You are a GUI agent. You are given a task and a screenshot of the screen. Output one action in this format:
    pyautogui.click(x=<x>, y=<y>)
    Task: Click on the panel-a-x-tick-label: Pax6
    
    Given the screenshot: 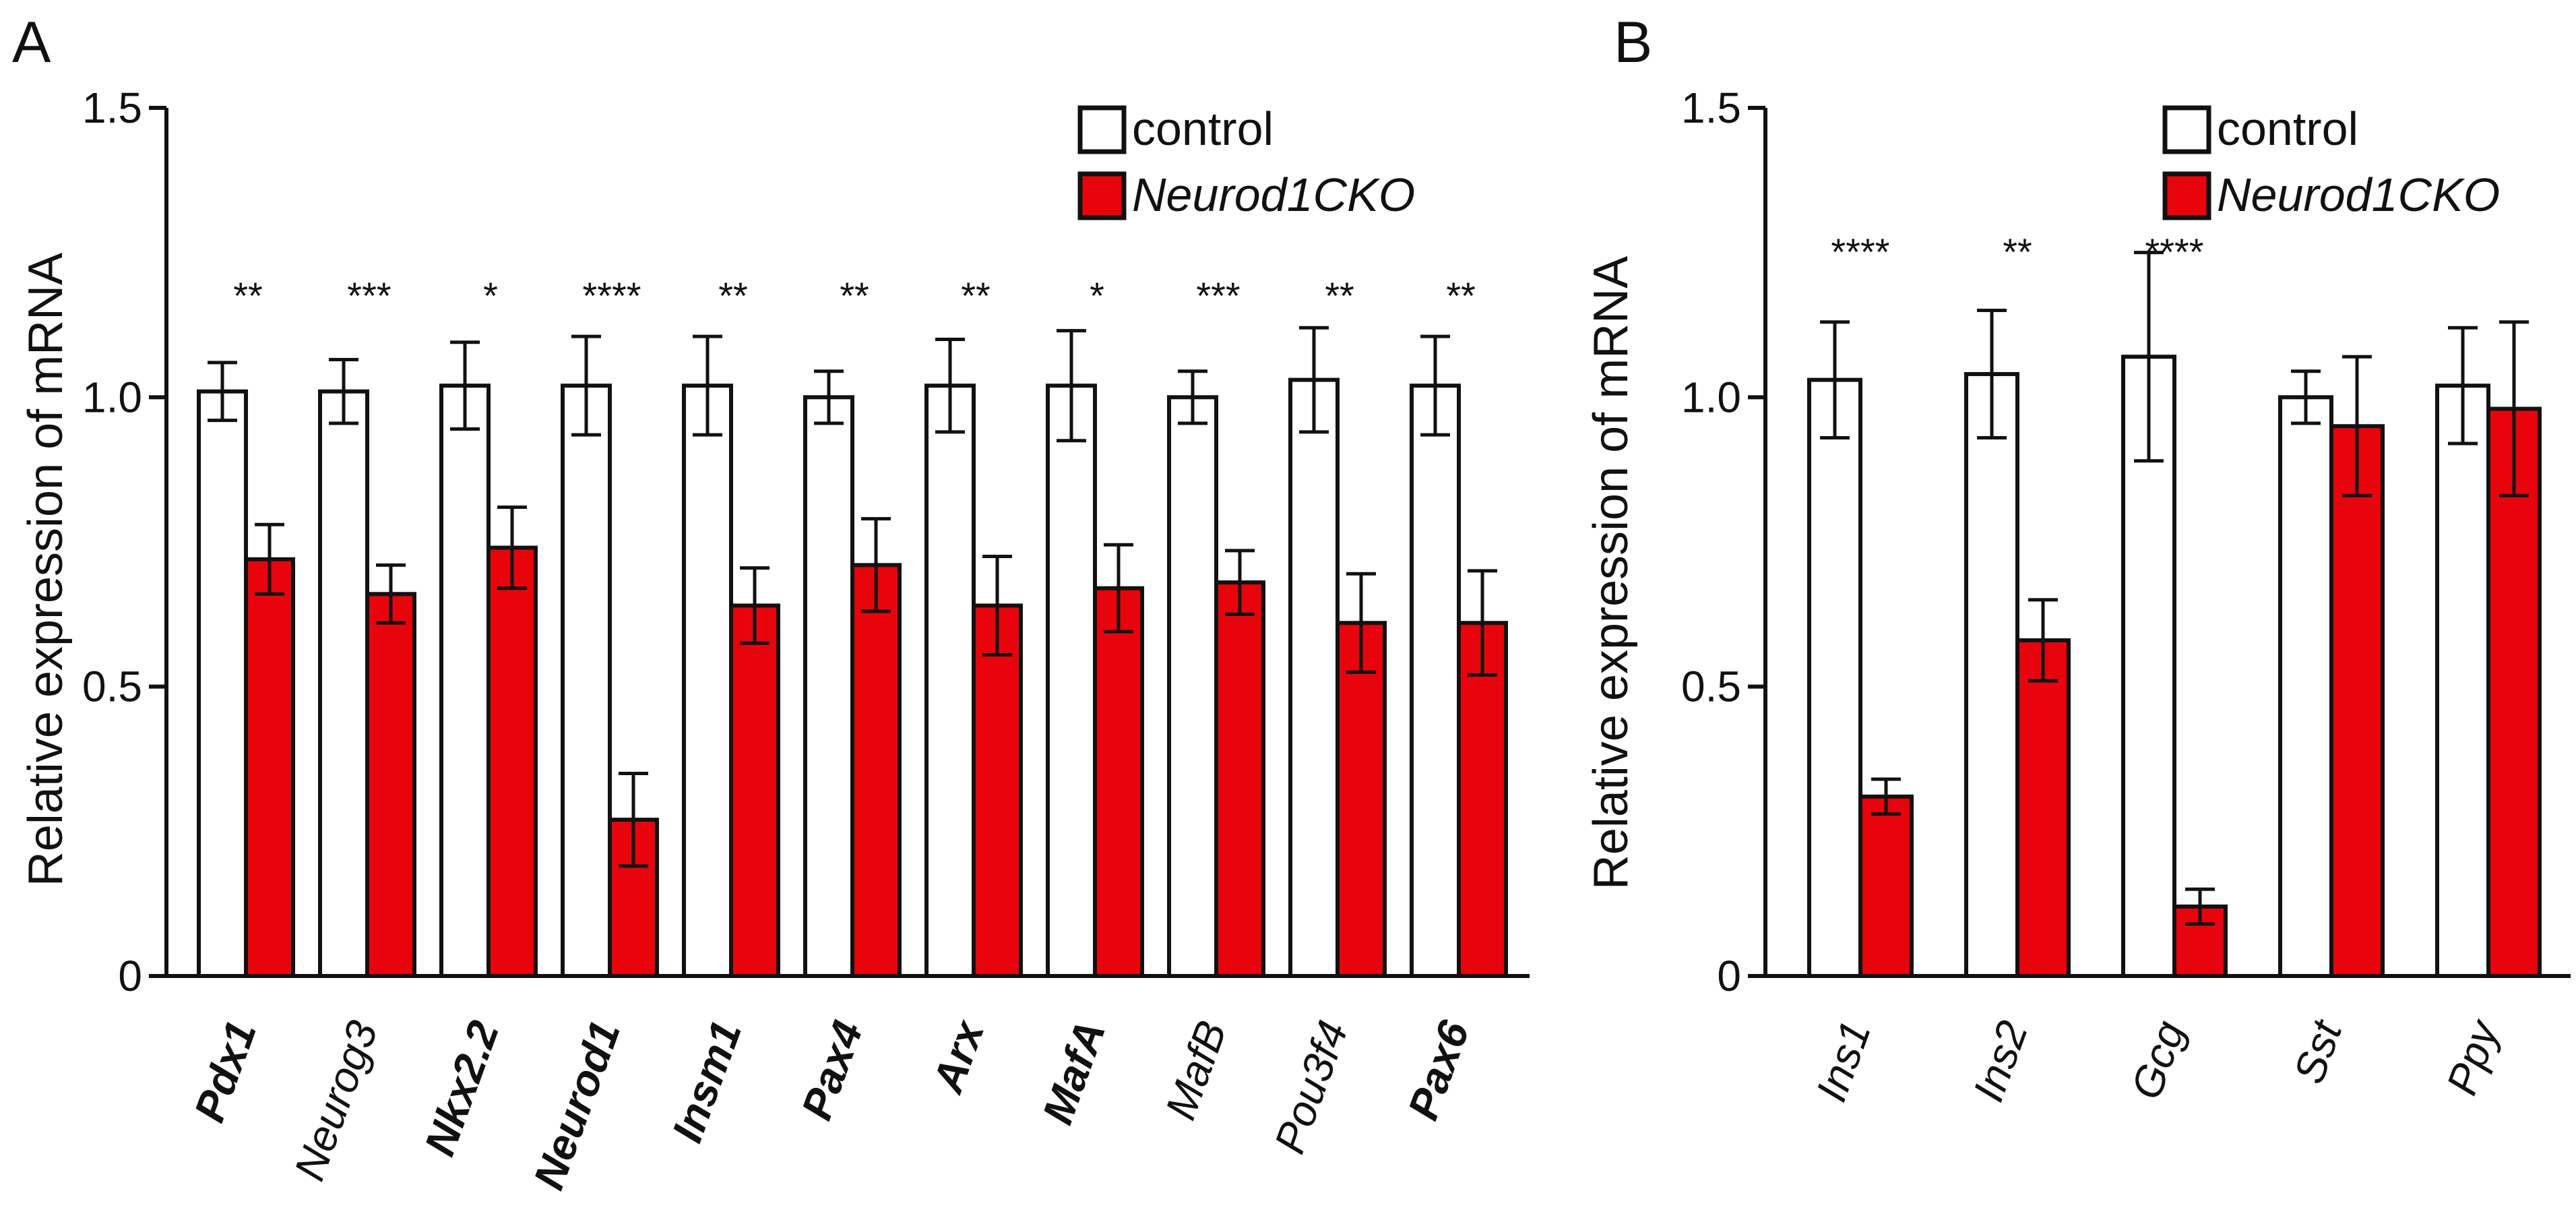 What is the action you would take?
    pyautogui.click(x=1438, y=1070)
    